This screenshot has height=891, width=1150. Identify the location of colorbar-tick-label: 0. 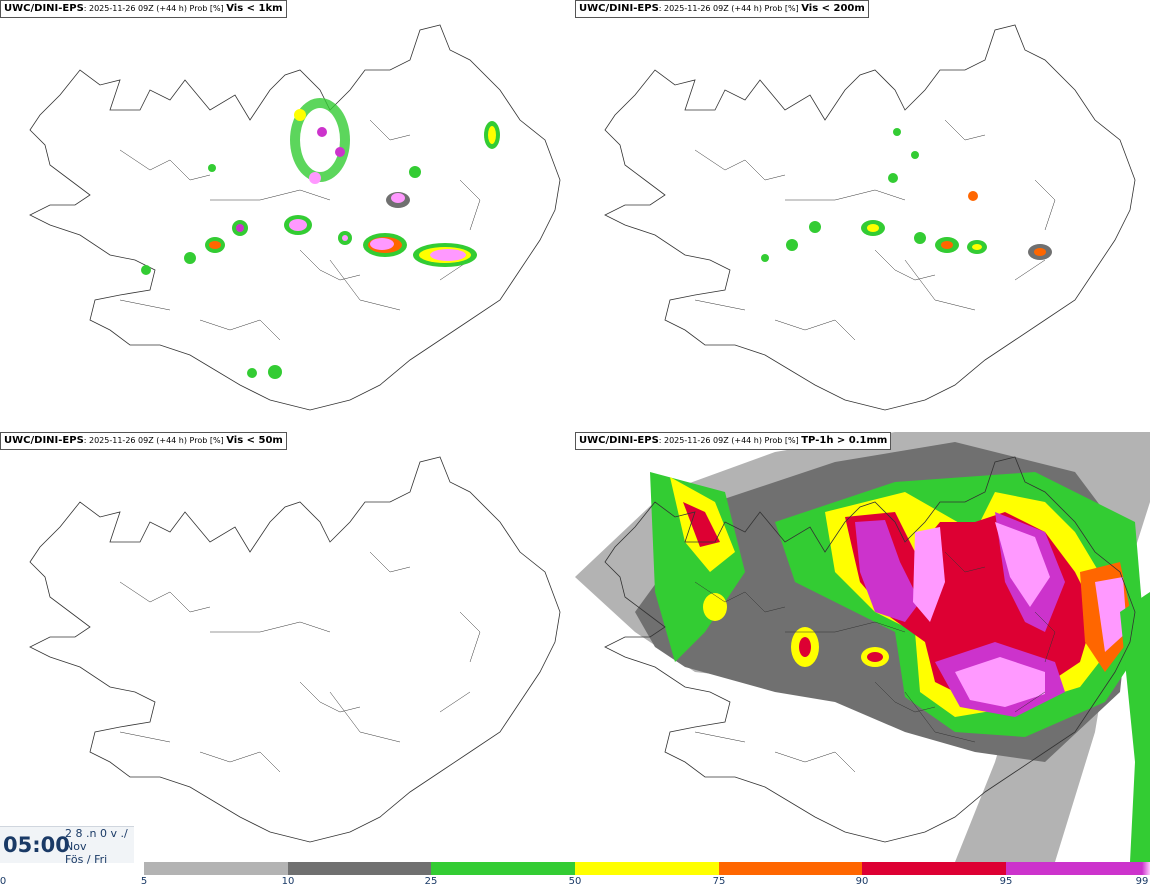
(3, 881).